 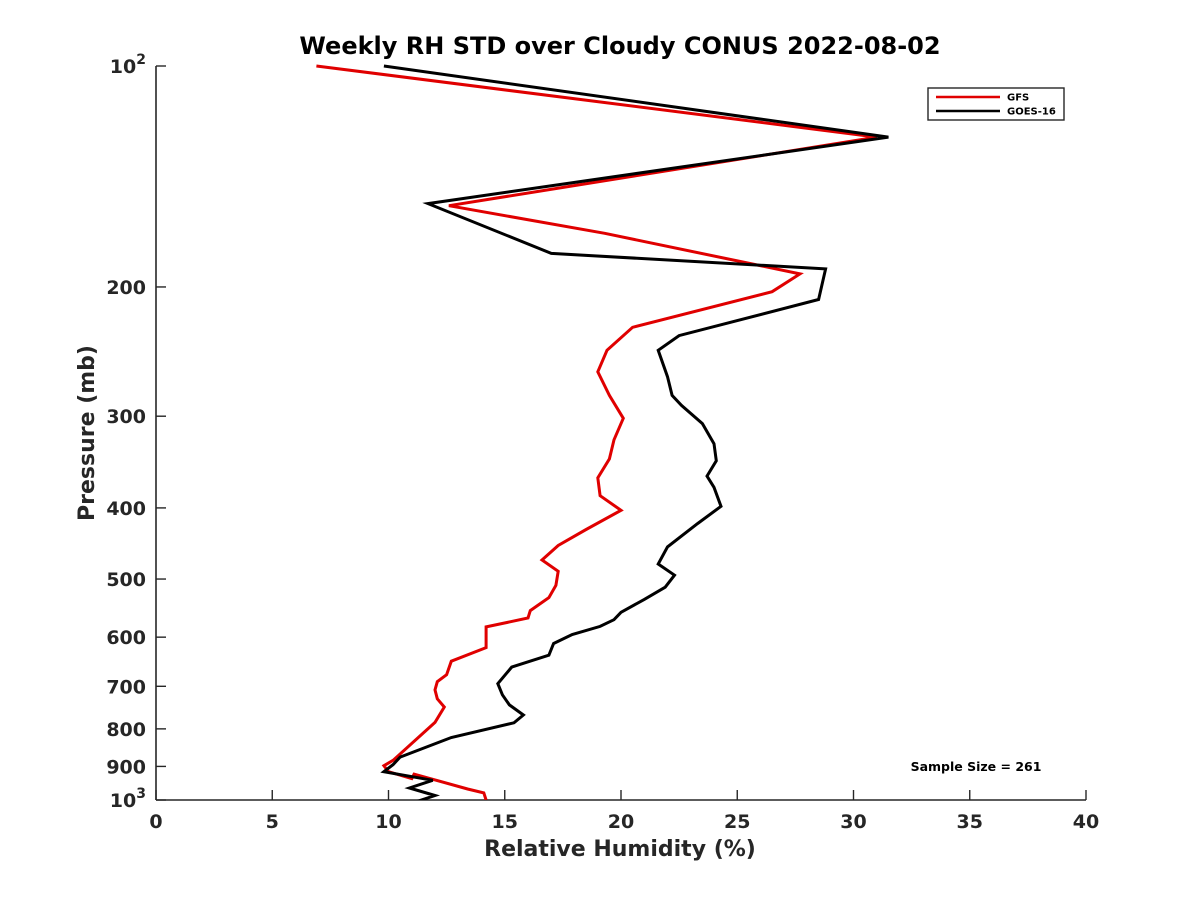 I want to click on legend-label-gfs: GFS, so click(x=1018, y=98).